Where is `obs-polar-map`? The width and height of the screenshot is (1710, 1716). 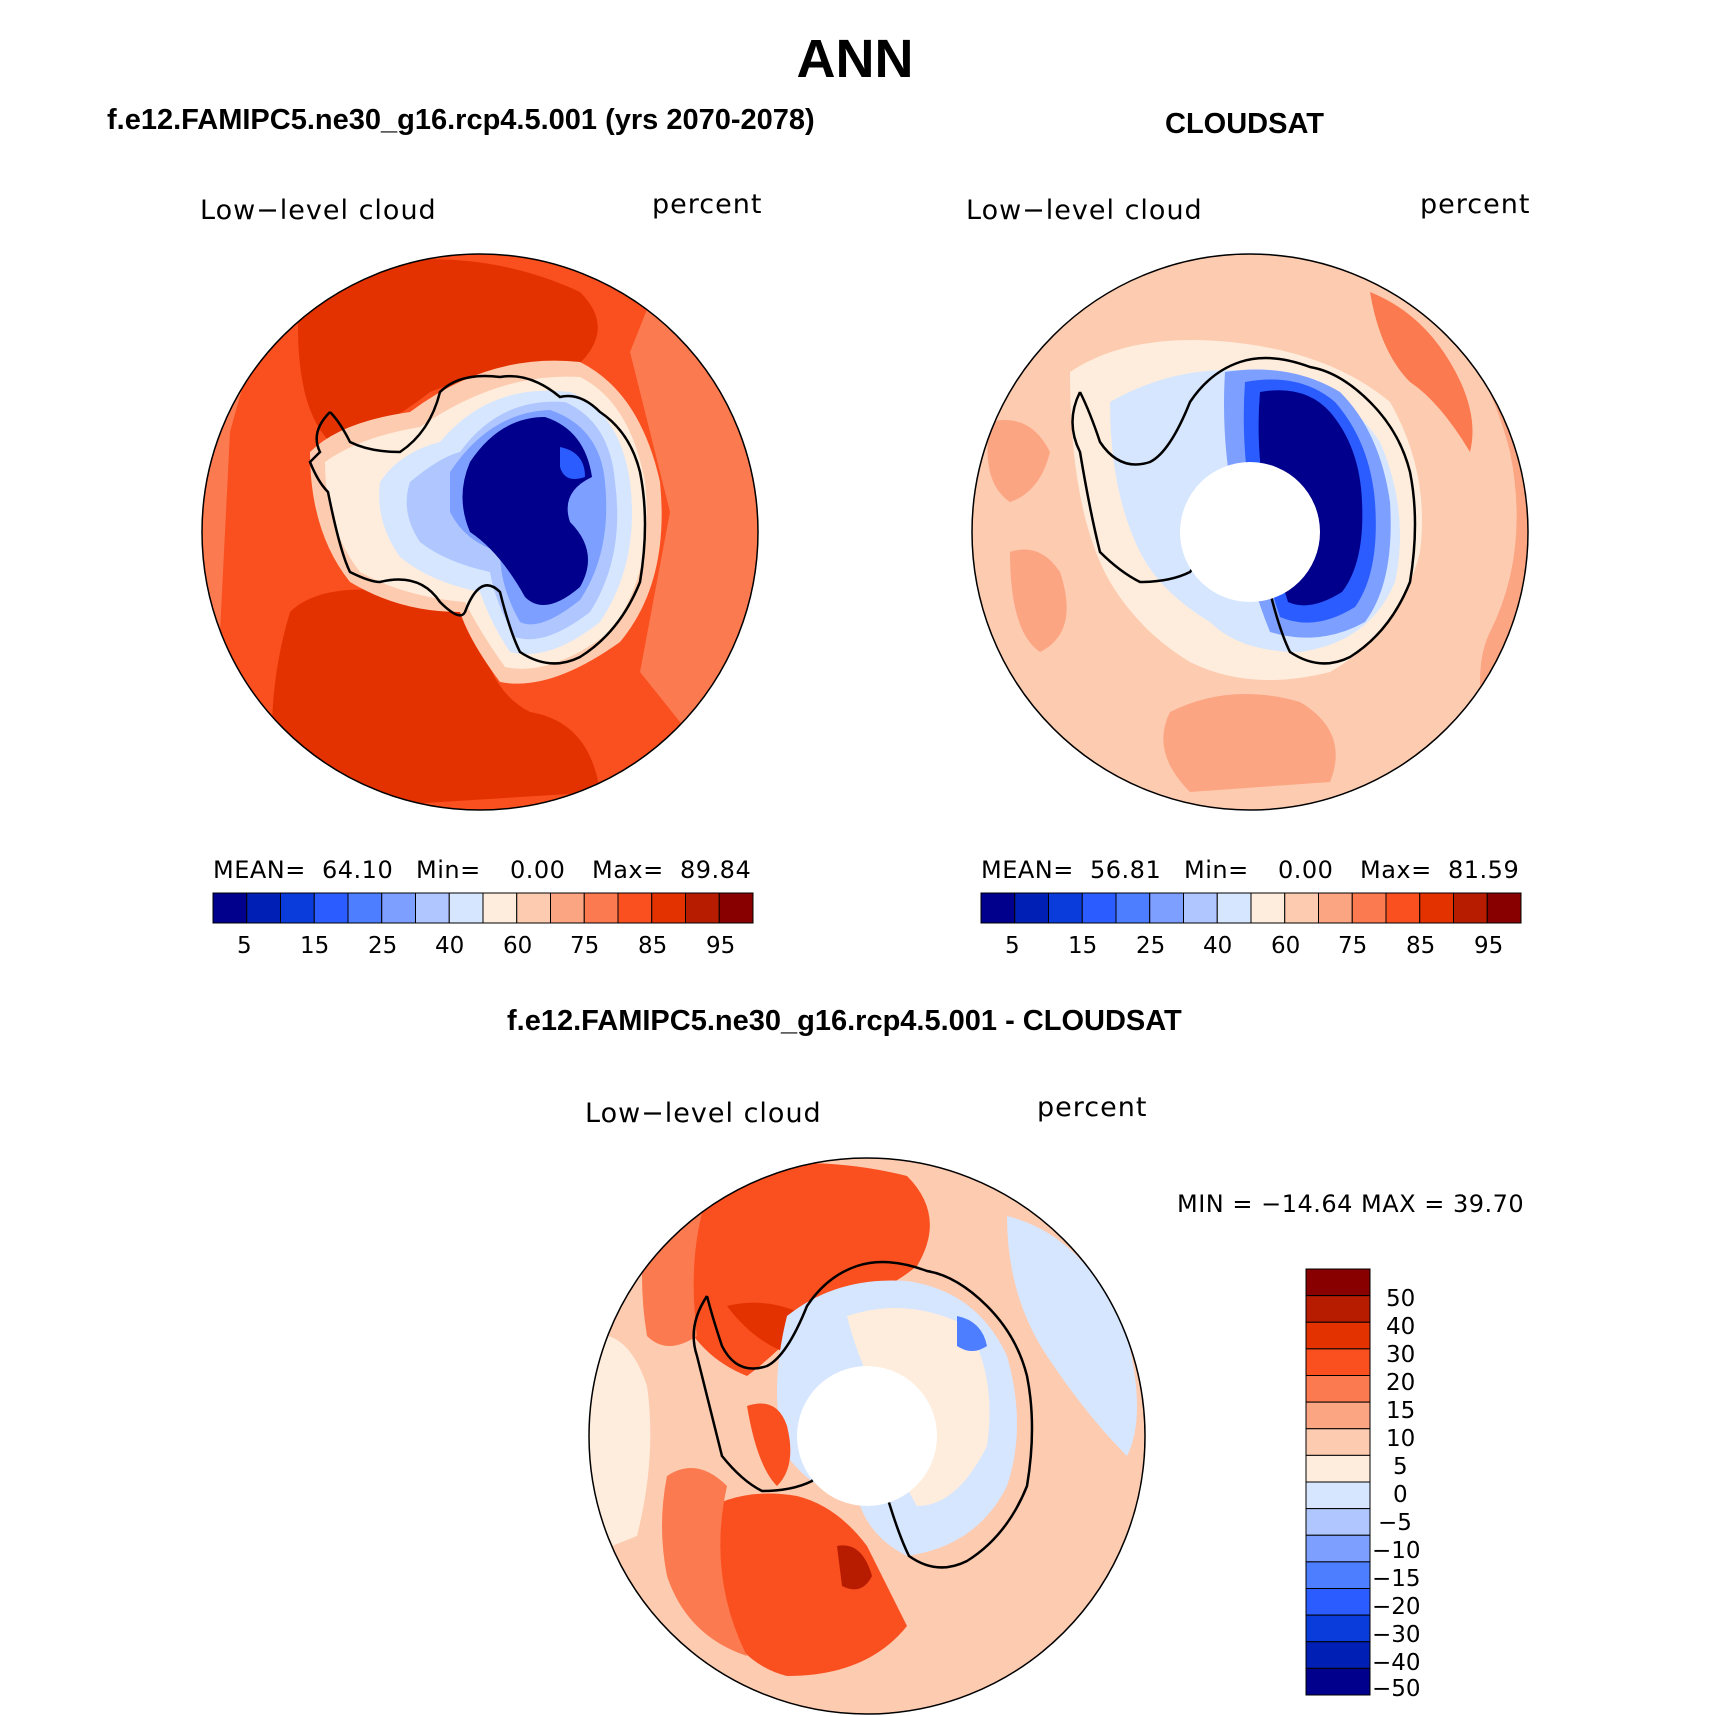 obs-polar-map is located at coordinates (1250, 532).